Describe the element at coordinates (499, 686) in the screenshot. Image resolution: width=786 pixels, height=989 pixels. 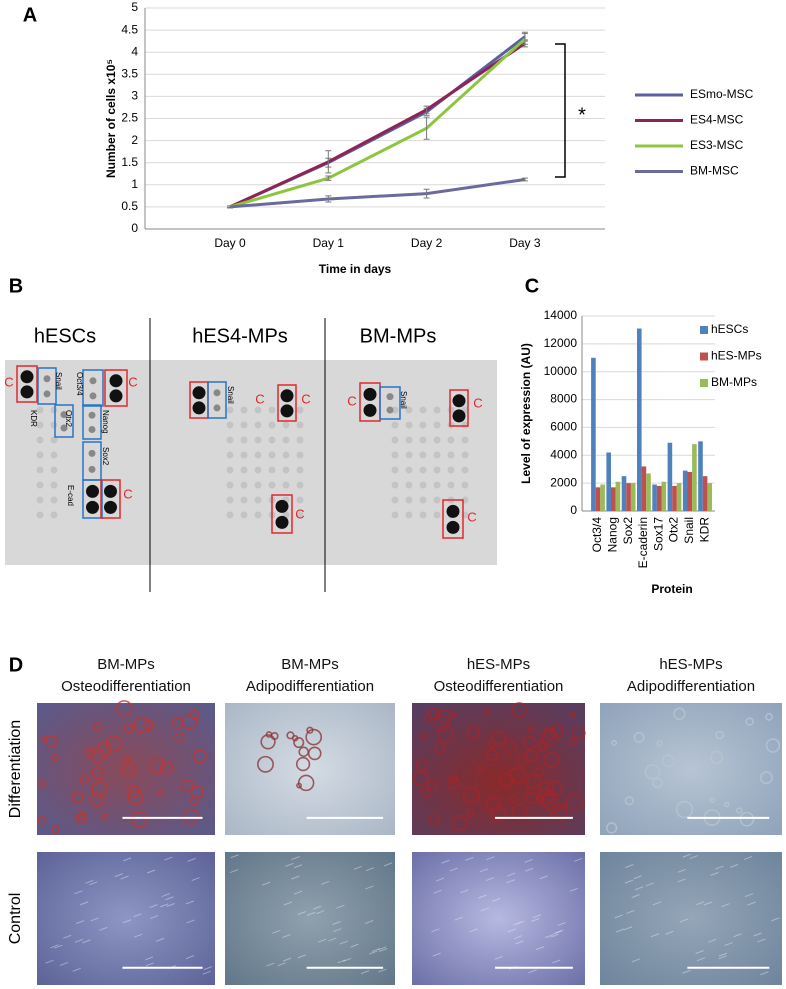
I see `column-title: Osteodifferentiation` at that location.